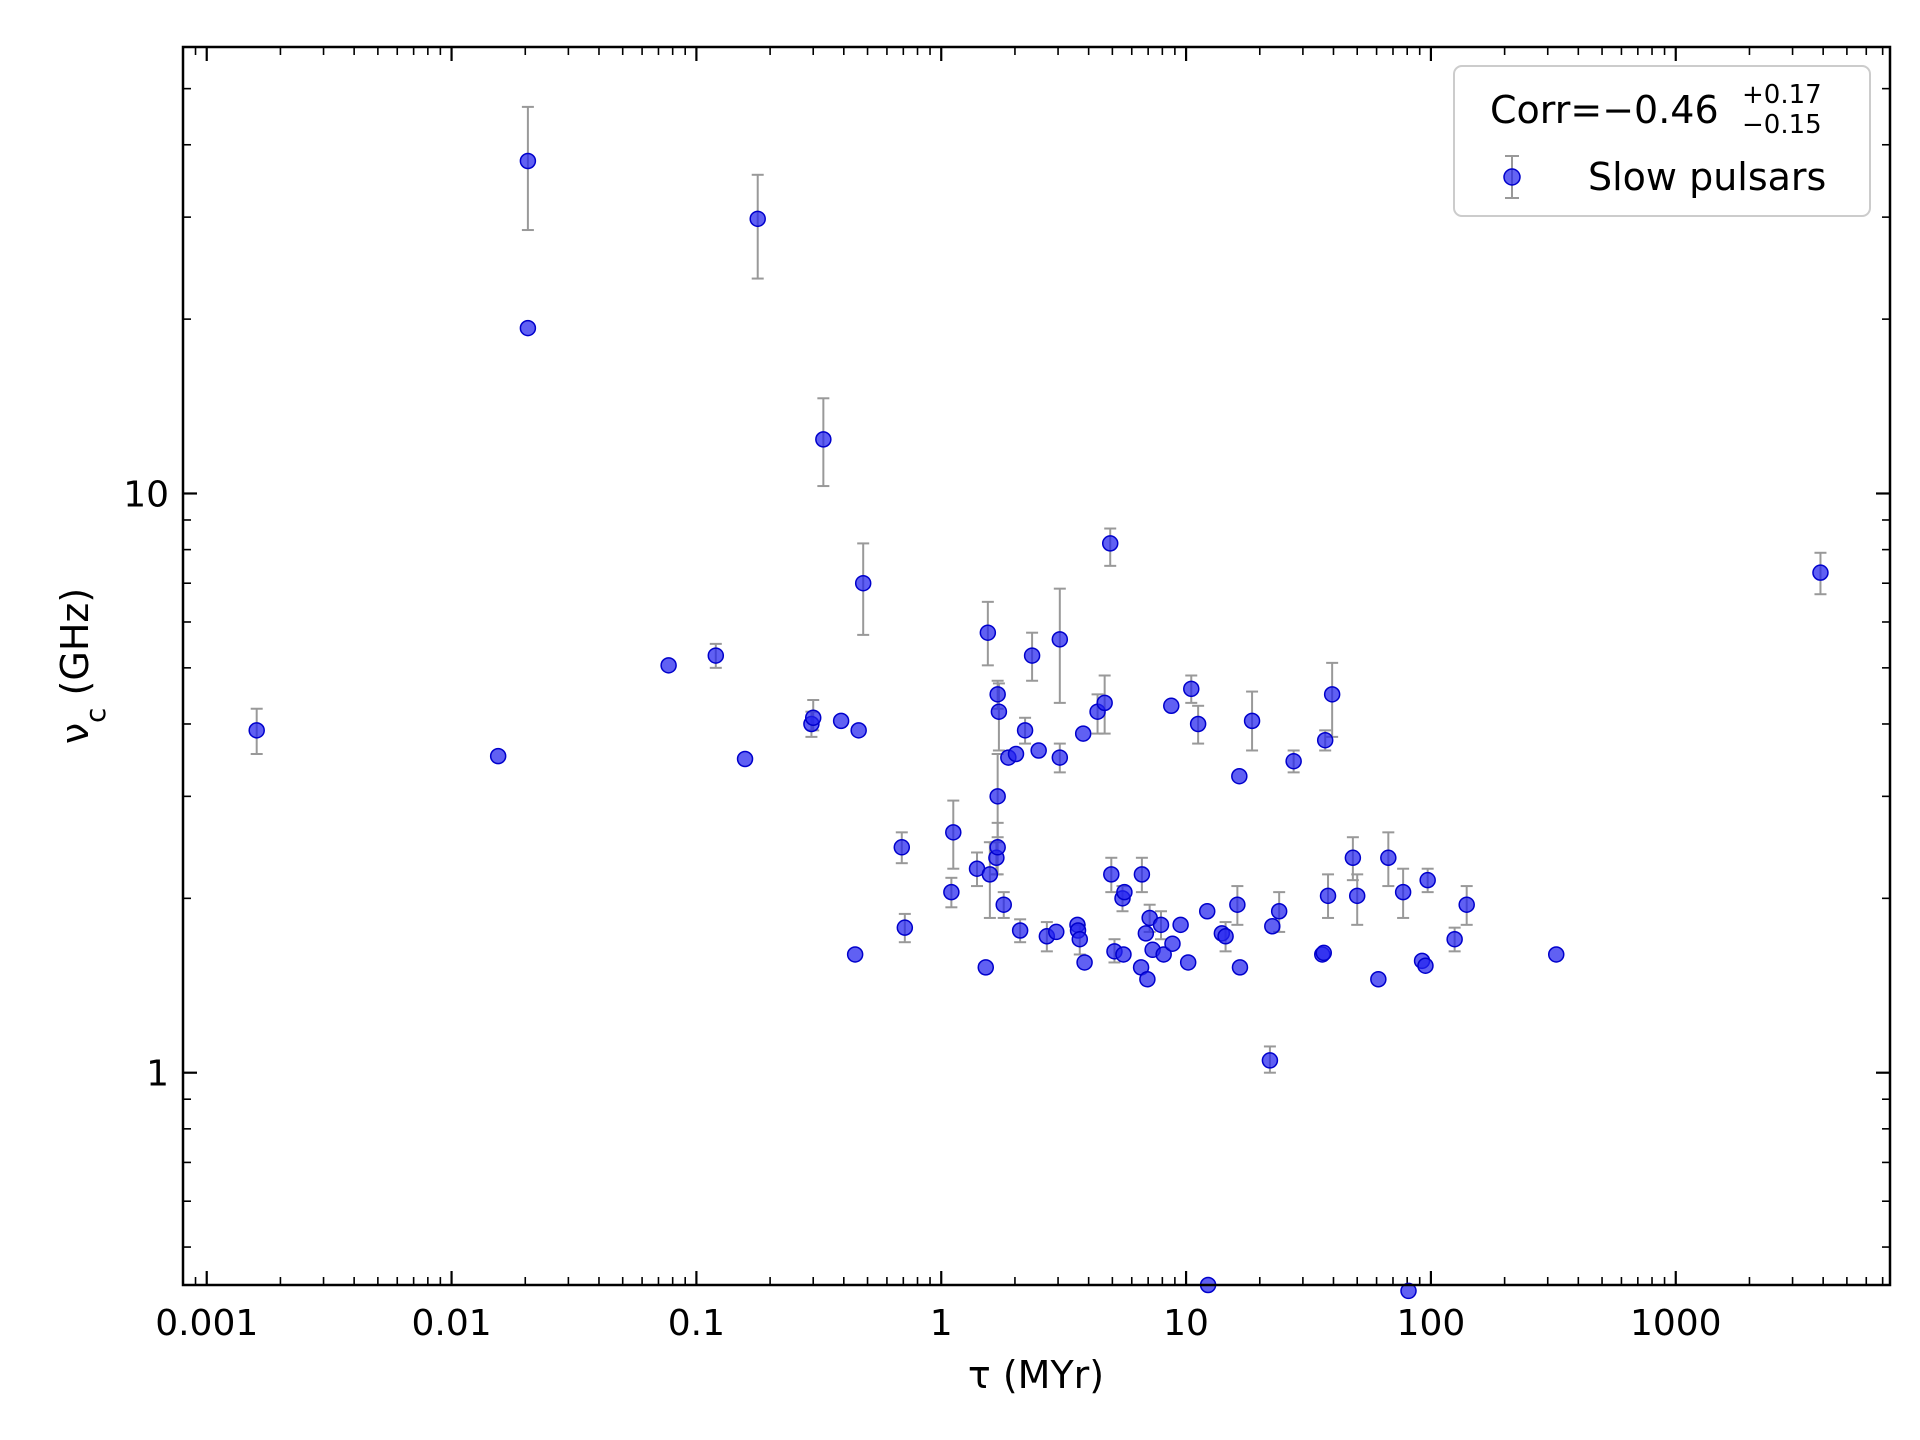  Describe the element at coordinates (1782, 125) in the screenshot. I see `legend-correlation-lower-error: −0.15` at that location.